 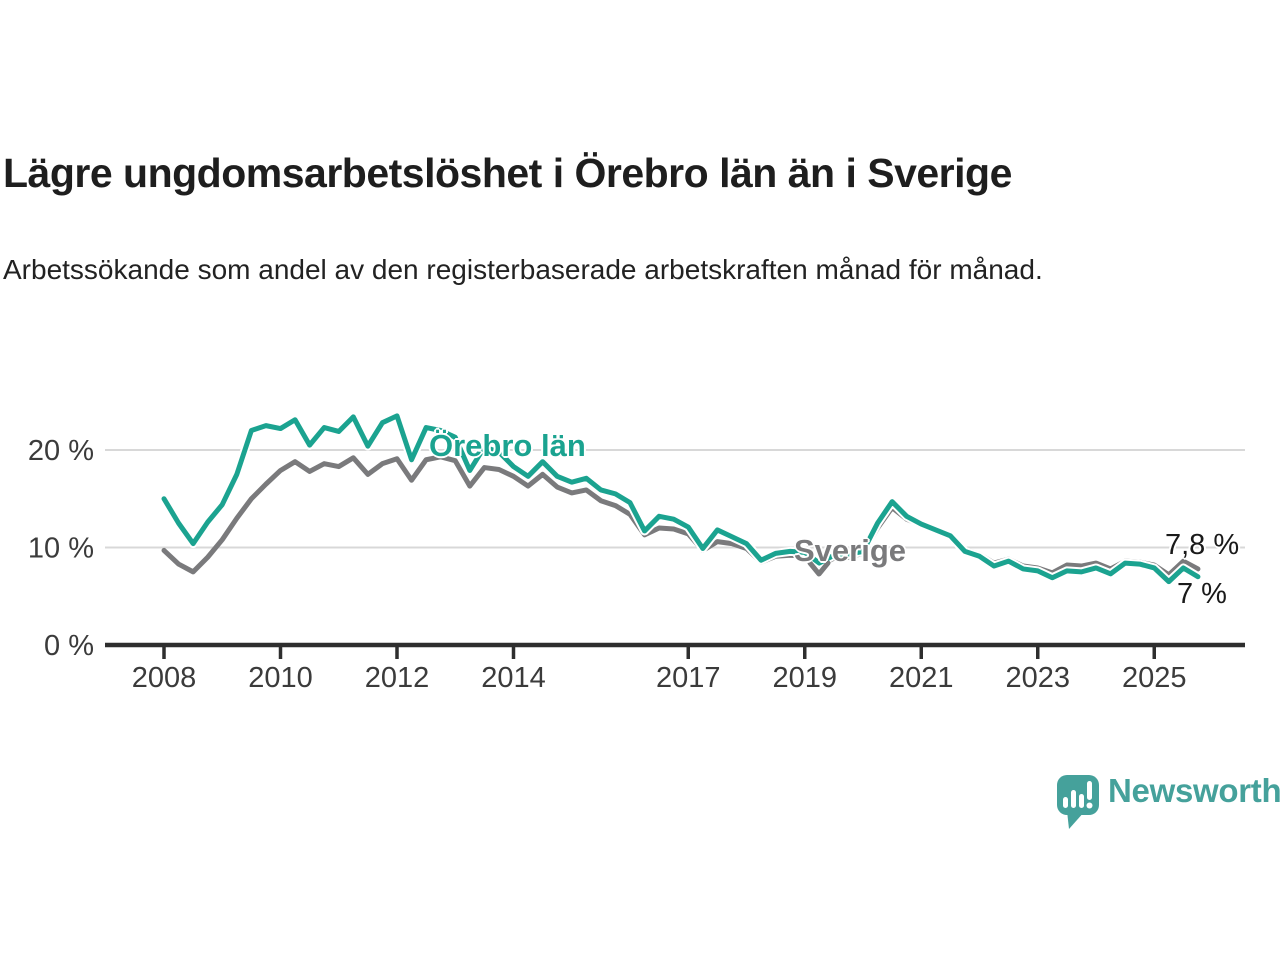 What do you see at coordinates (1154, 678) in the screenshot?
I see `x-tick-label: 2025` at bounding box center [1154, 678].